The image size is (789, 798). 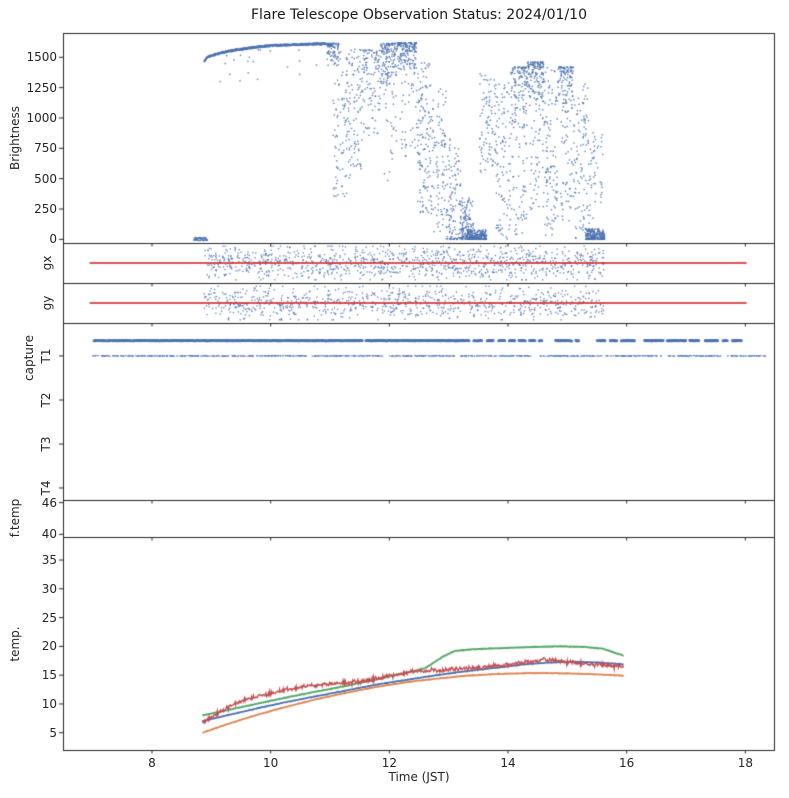 I want to click on temp-ytick-label-15: 15, so click(x=49, y=675).